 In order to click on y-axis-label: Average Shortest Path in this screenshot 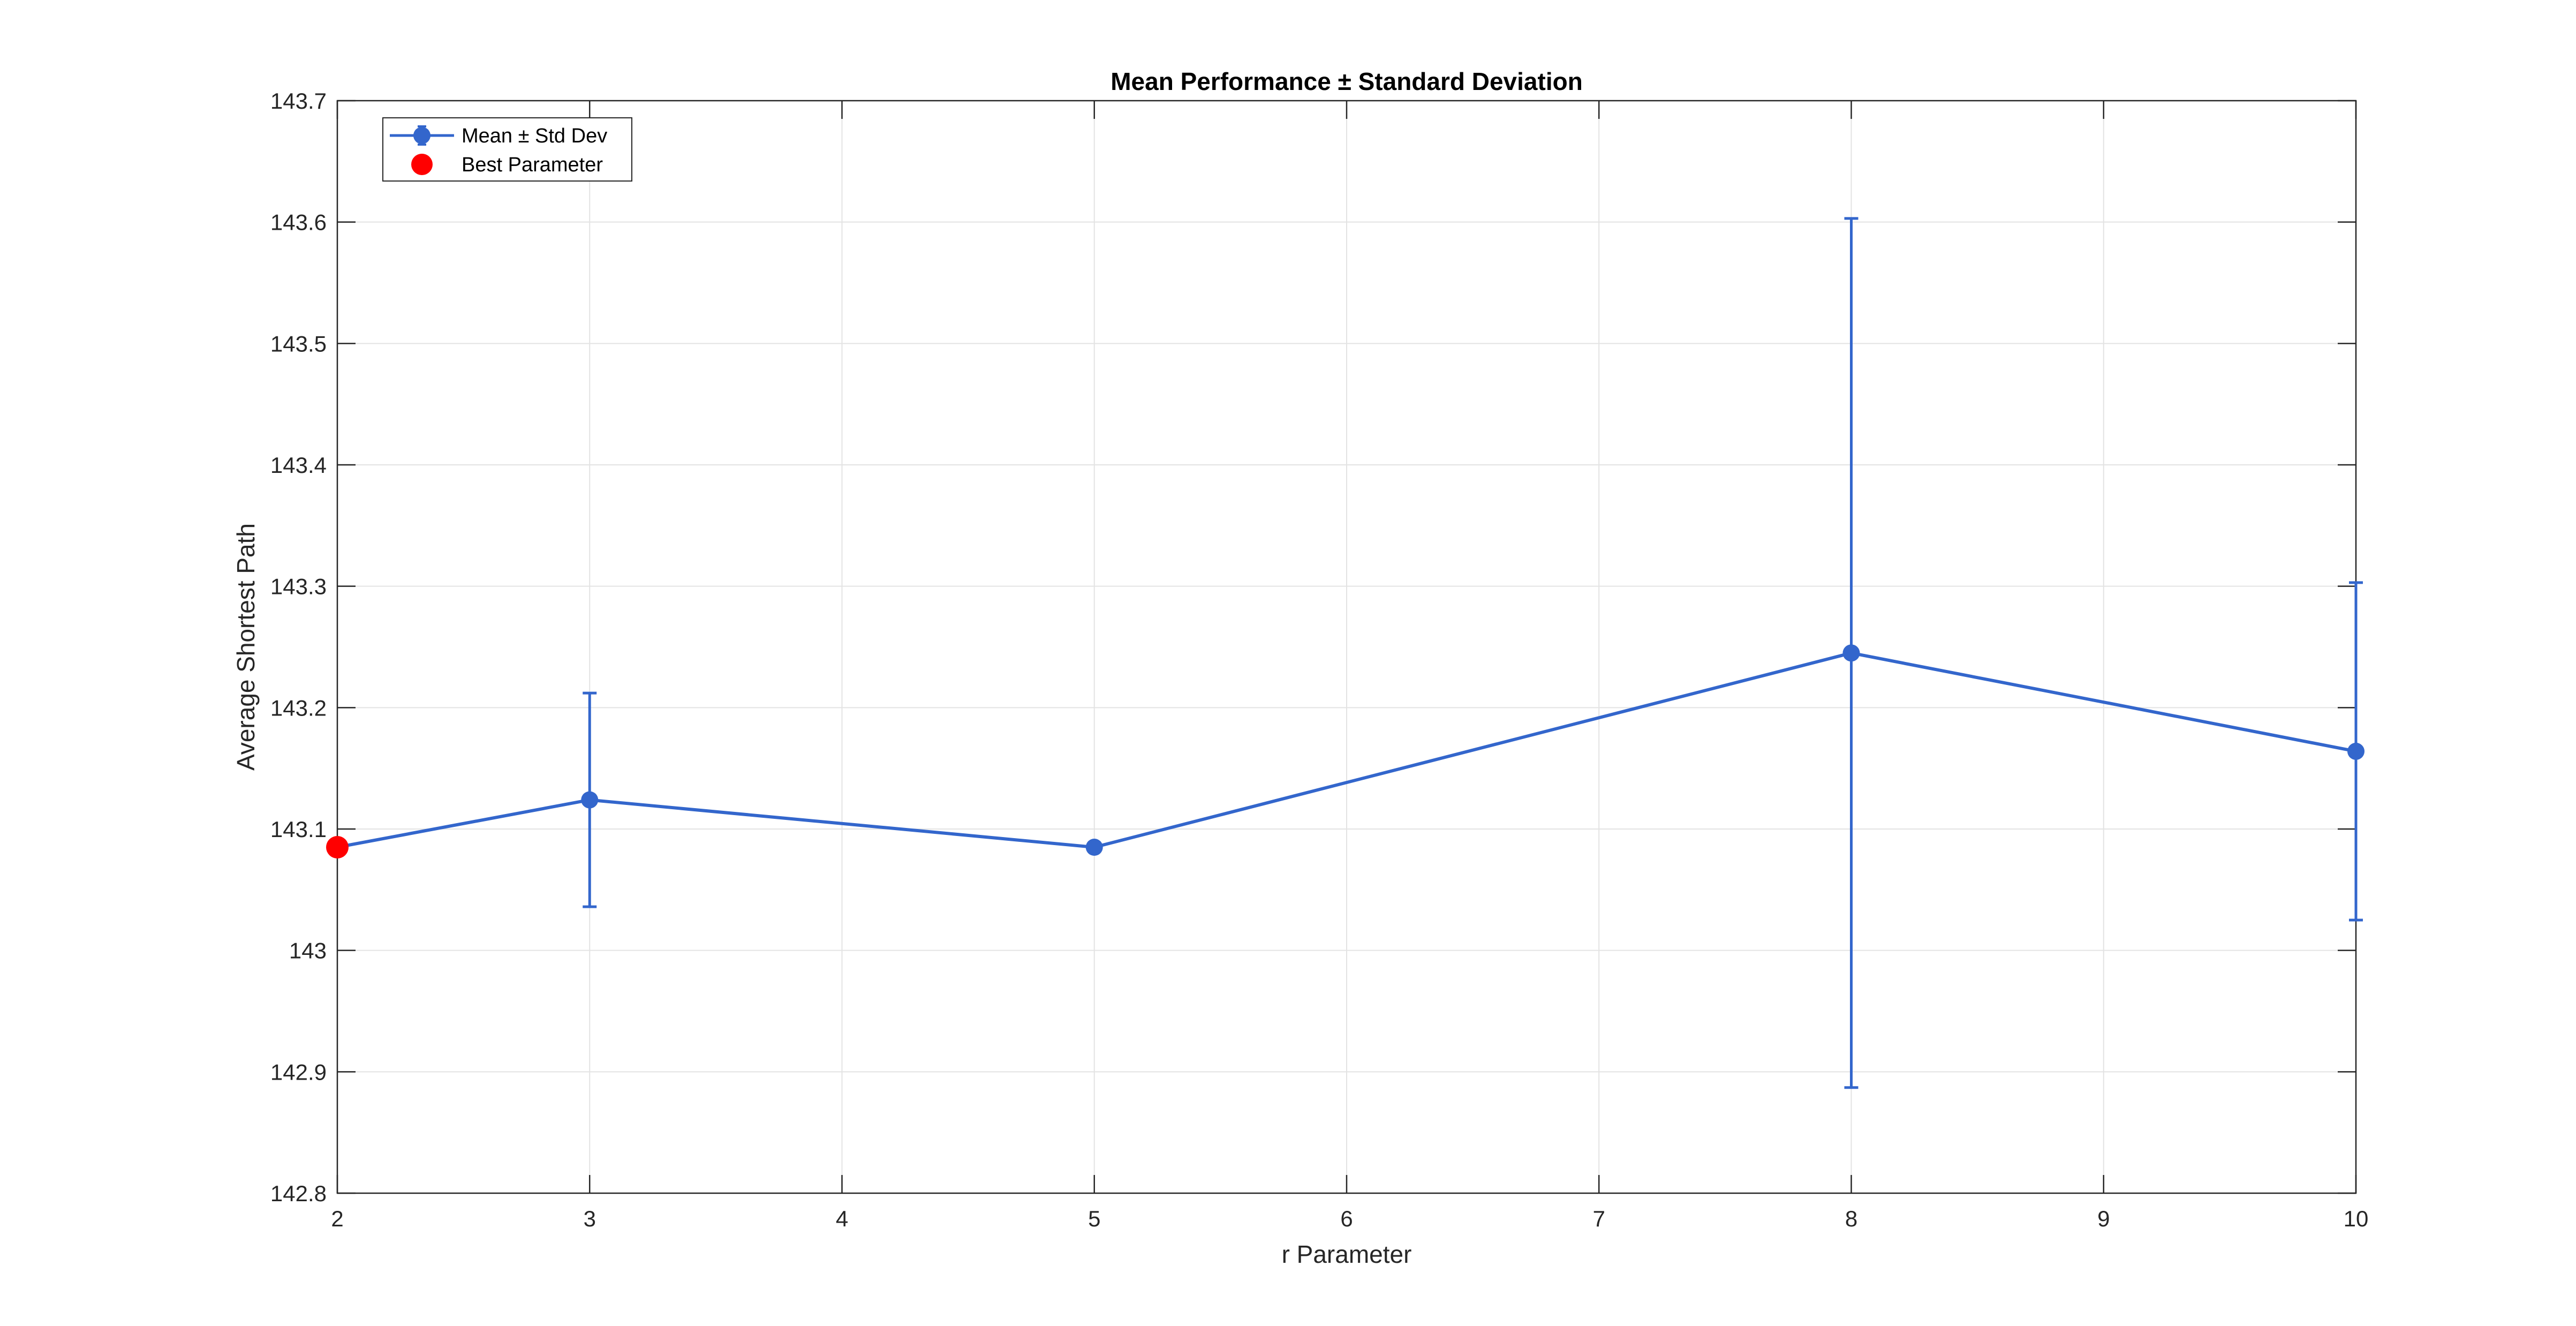, I will do `click(246, 647)`.